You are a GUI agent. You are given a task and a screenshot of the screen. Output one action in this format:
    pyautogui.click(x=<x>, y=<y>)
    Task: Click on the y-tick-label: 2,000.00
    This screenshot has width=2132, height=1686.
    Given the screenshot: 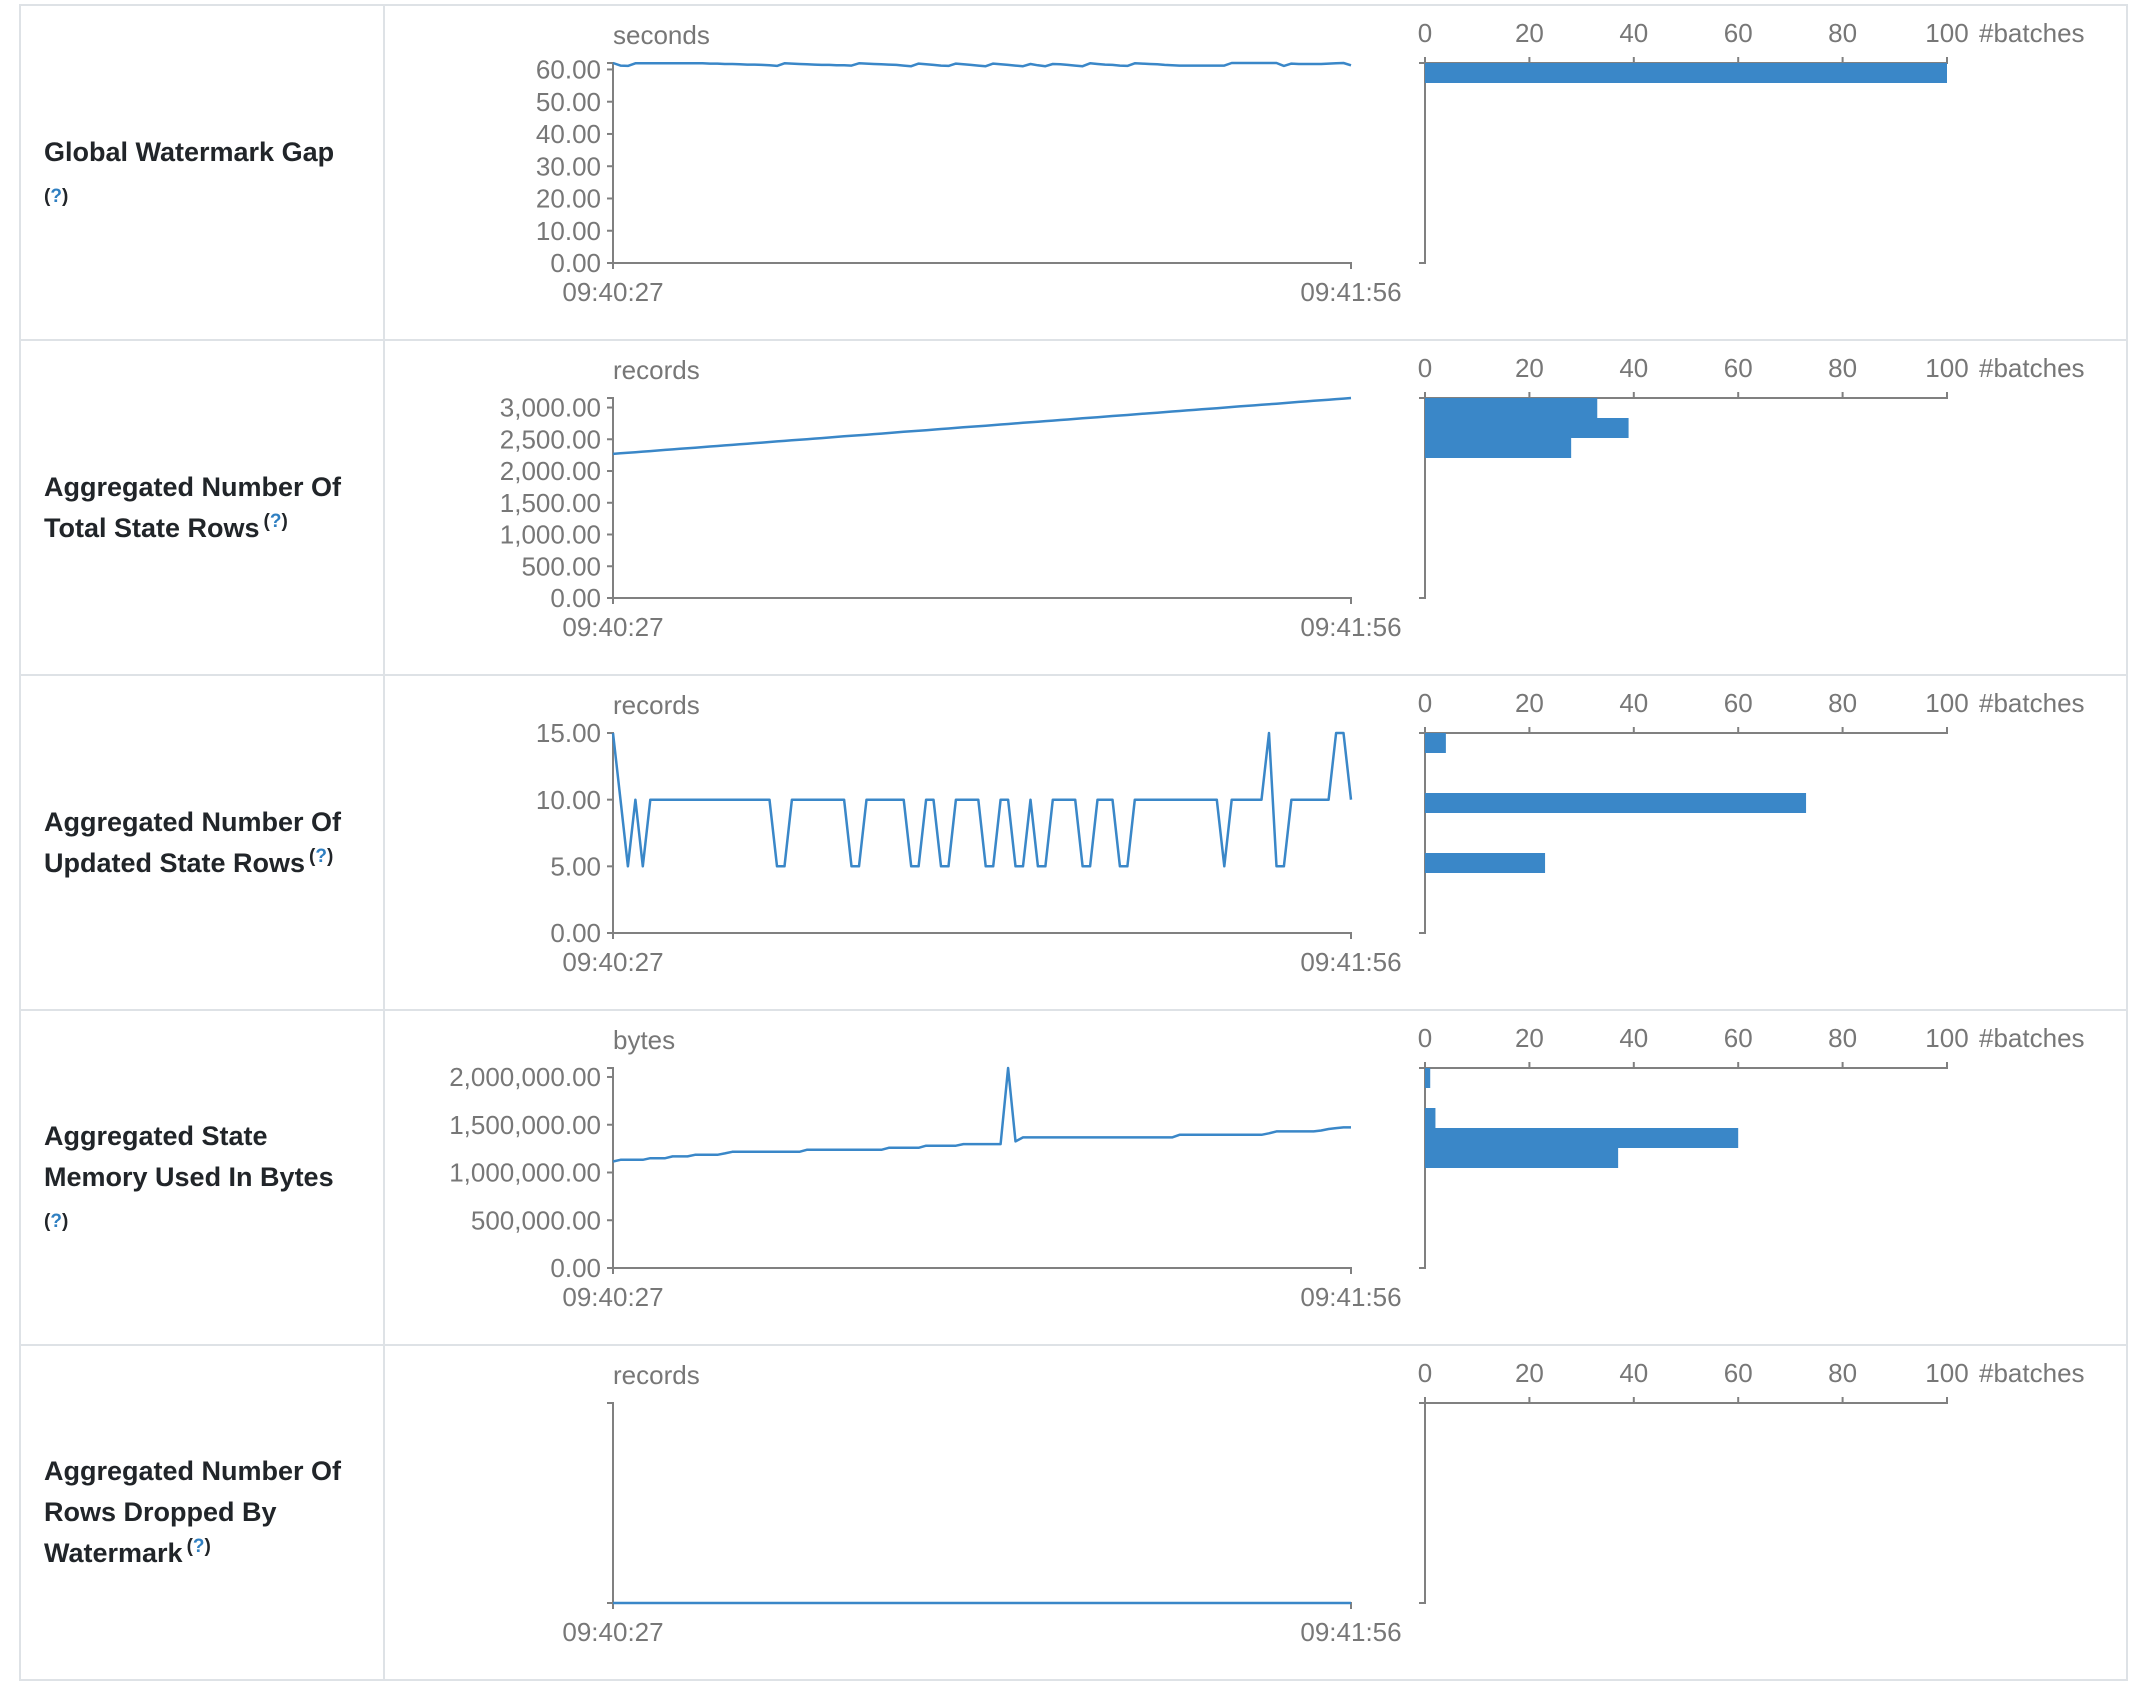 What is the action you would take?
    pyautogui.click(x=550, y=471)
    